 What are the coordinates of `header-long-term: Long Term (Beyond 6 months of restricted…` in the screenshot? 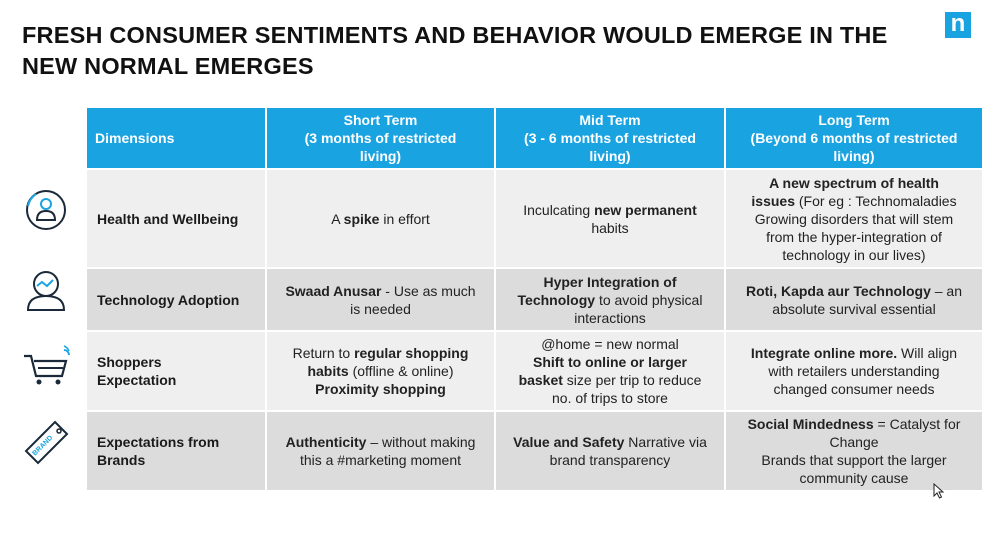 It's located at (854, 138).